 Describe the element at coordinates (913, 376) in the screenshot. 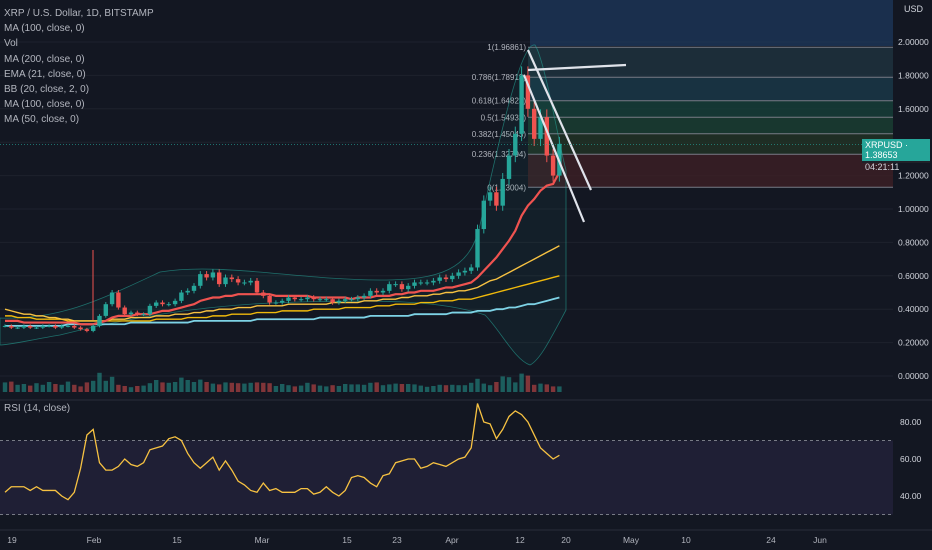

I see `price-tick-label: 0.00000` at that location.